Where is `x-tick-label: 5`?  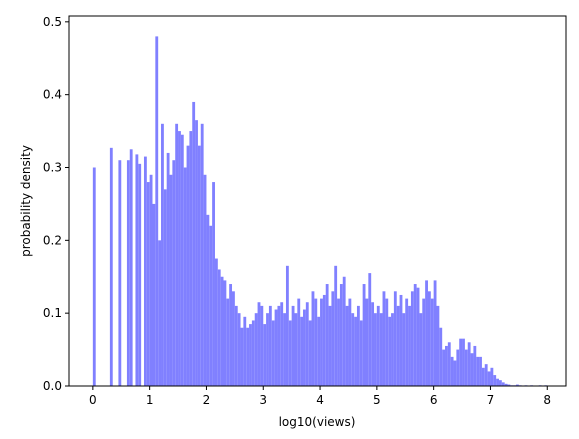 x-tick-label: 5 is located at coordinates (377, 400).